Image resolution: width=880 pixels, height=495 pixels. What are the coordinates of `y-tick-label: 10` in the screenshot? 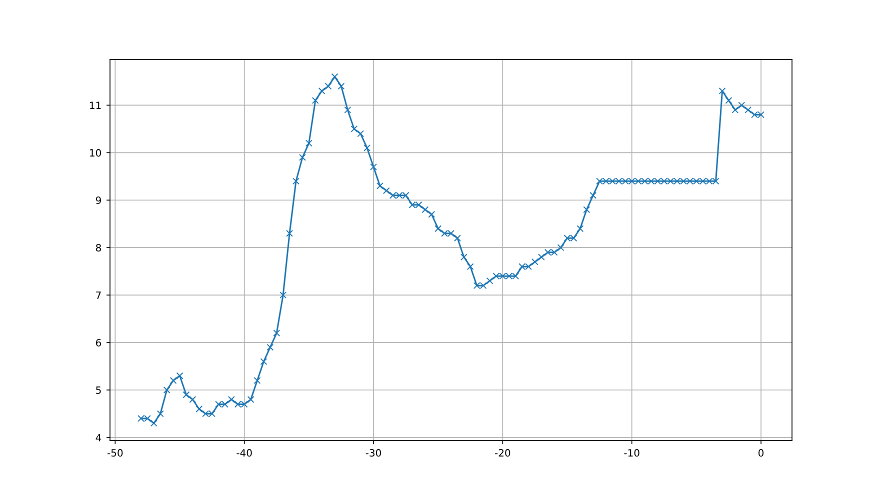 It's located at (95, 153).